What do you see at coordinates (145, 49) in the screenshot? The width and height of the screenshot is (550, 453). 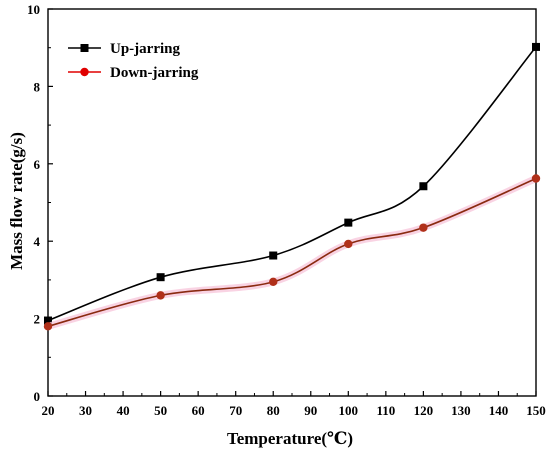 I see `legend-label: Up-jarring` at bounding box center [145, 49].